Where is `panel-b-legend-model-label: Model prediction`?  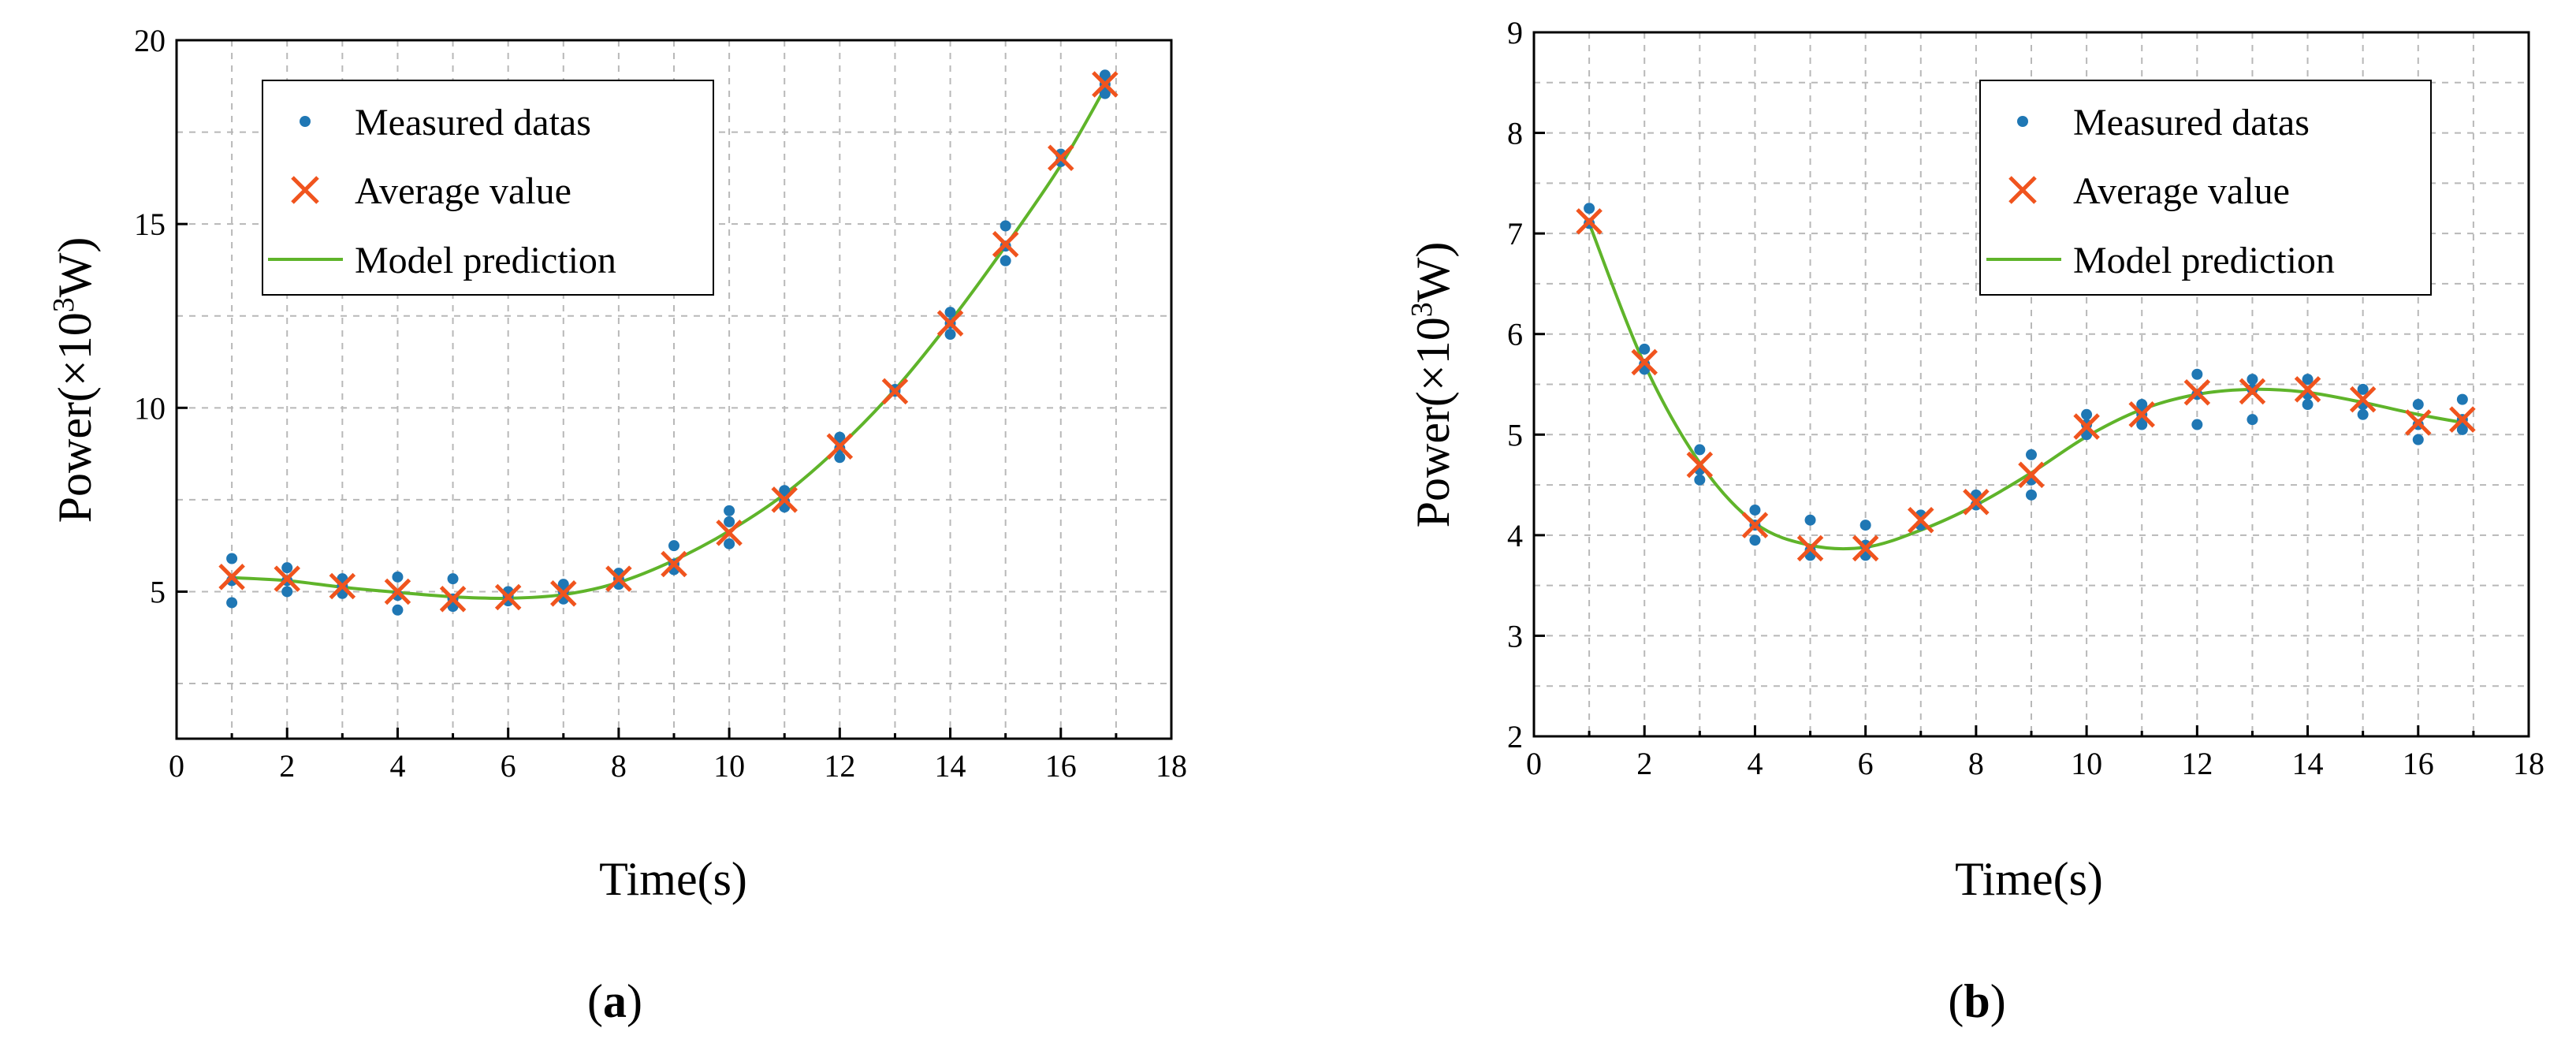 panel-b-legend-model-label: Model prediction is located at coordinates (2204, 260).